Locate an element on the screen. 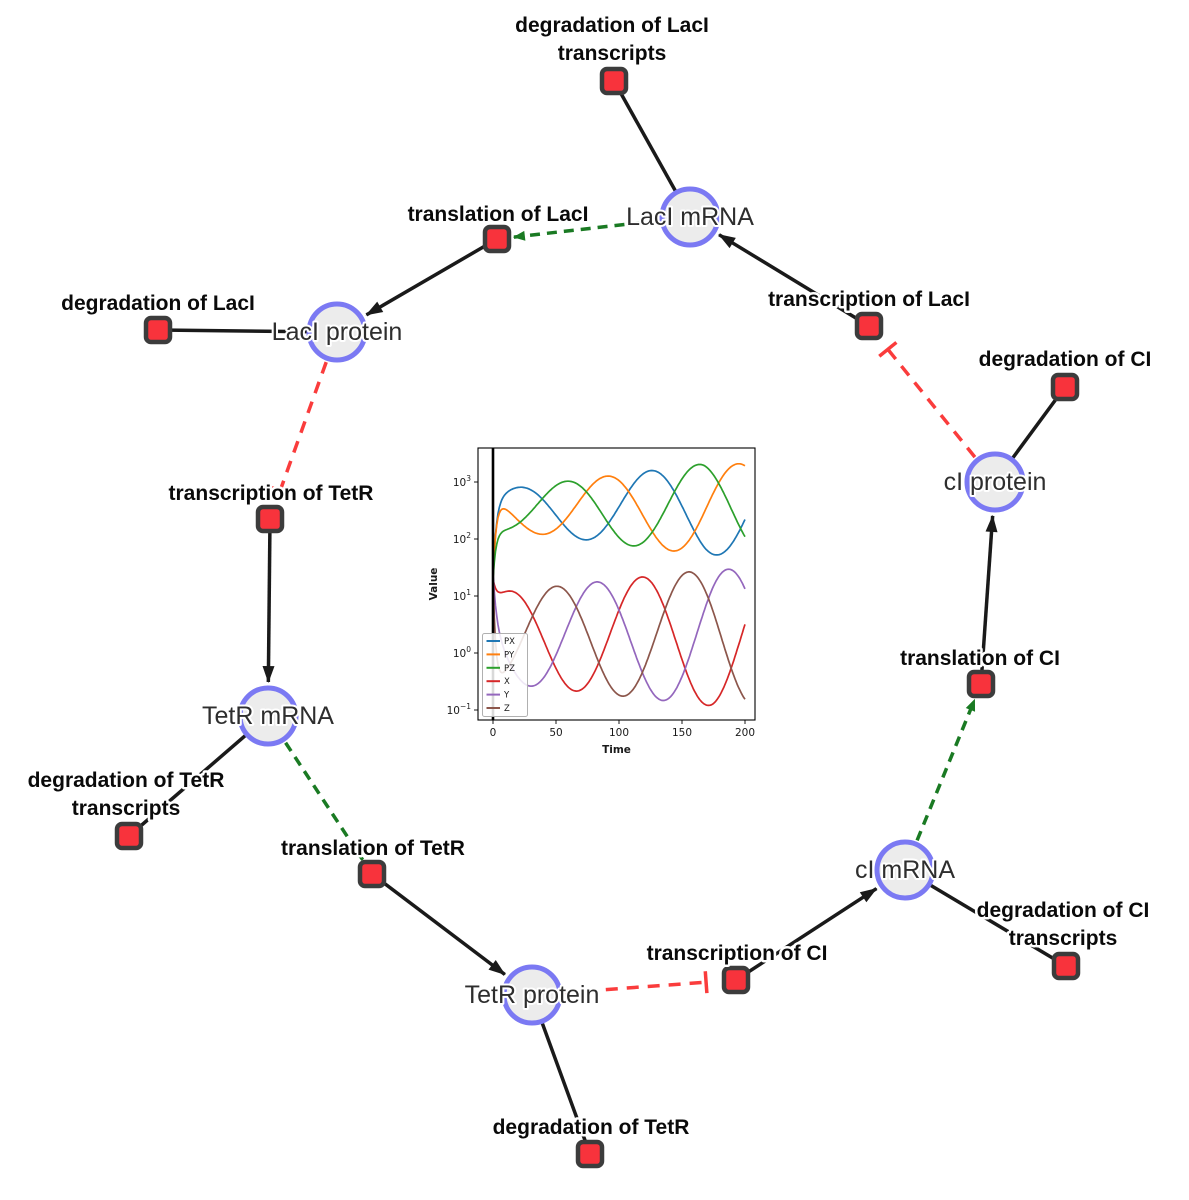 This screenshot has height=1200, width=1189. edge-activation-ci_mrna-to-translation_ci is located at coordinates (946, 770).